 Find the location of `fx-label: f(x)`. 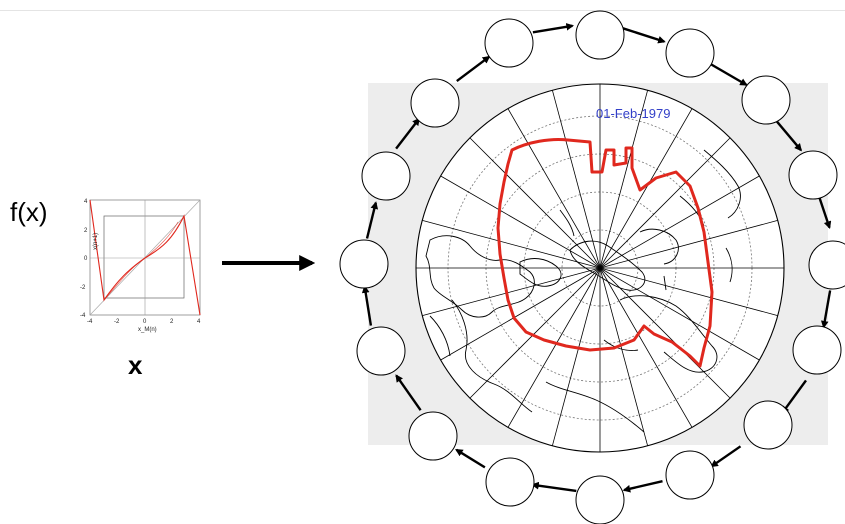

fx-label: f(x) is located at coordinates (29, 212).